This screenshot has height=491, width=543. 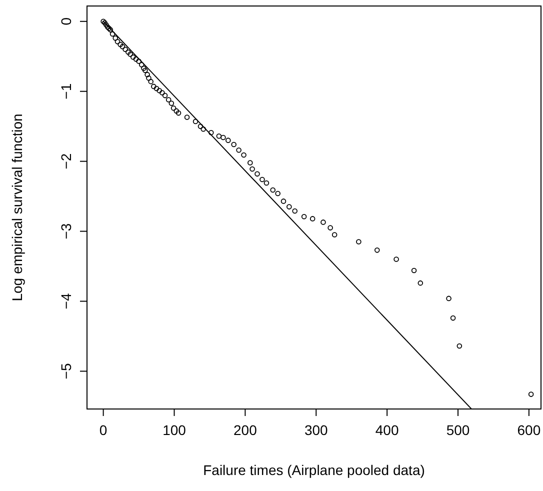 What do you see at coordinates (66, 301) in the screenshot?
I see `y-tick-label: −4` at bounding box center [66, 301].